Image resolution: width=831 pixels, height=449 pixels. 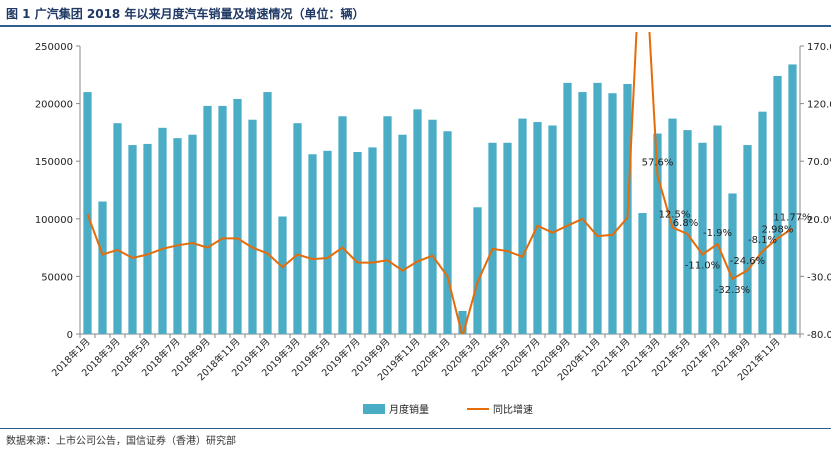 What do you see at coordinates (415, 26) in the screenshot?
I see `title-rule` at bounding box center [415, 26].